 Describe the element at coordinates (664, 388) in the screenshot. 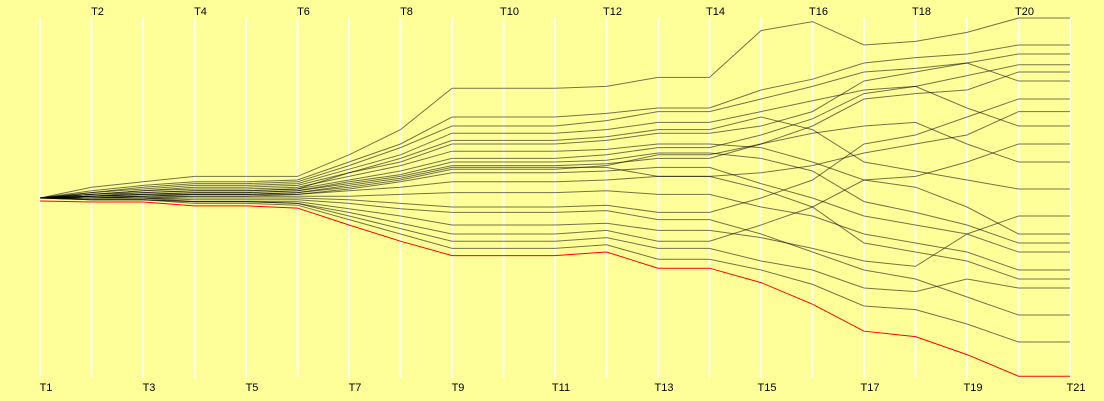

I see `axis-label: T13` at that location.